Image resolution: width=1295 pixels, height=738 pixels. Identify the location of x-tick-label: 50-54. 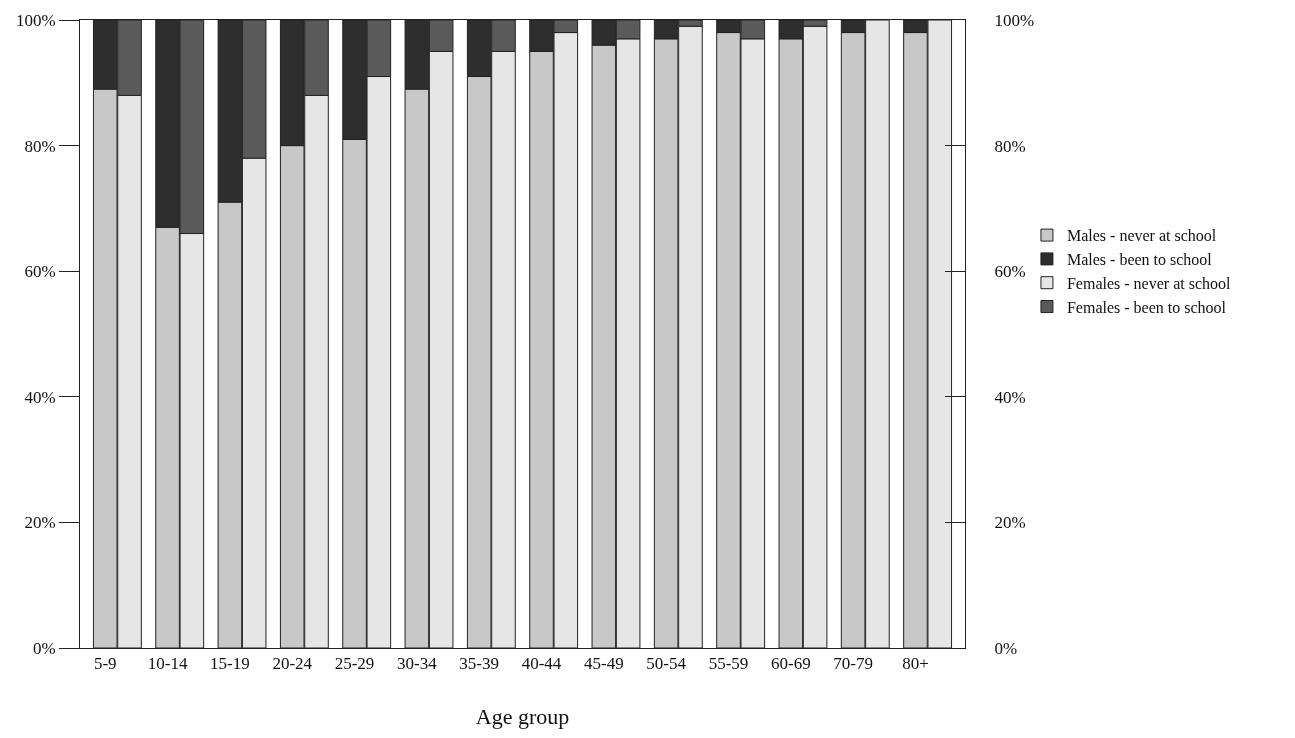
(666, 664).